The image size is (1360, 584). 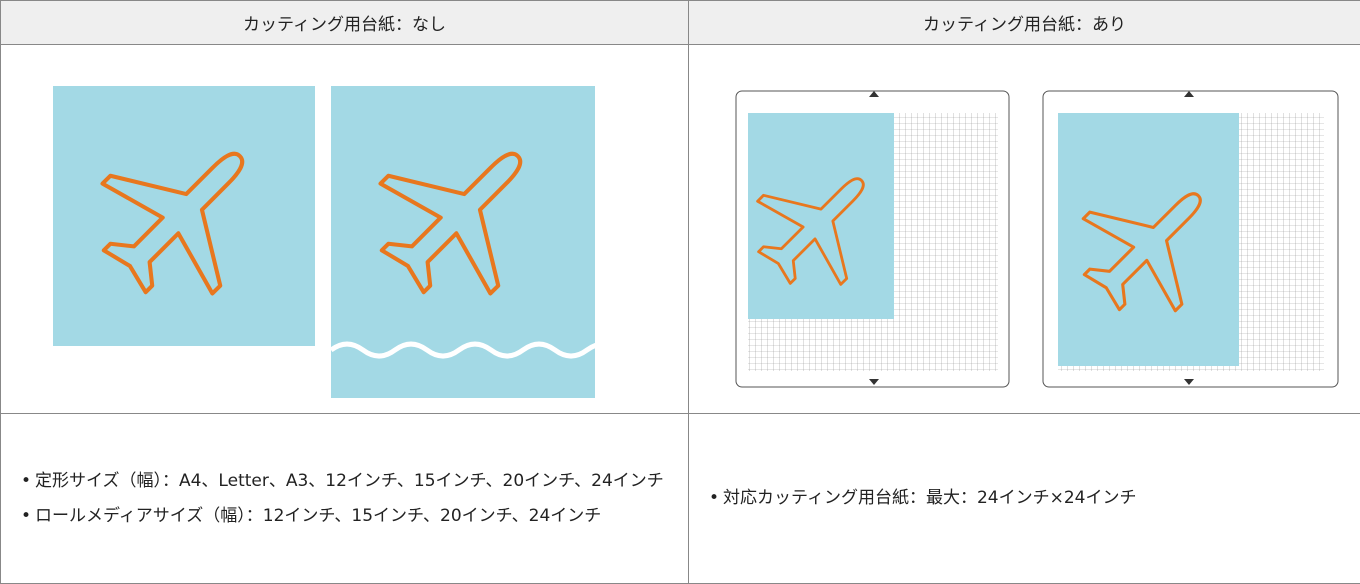 I want to click on header-cell: カッティング用台紙：なし, so click(x=344, y=22).